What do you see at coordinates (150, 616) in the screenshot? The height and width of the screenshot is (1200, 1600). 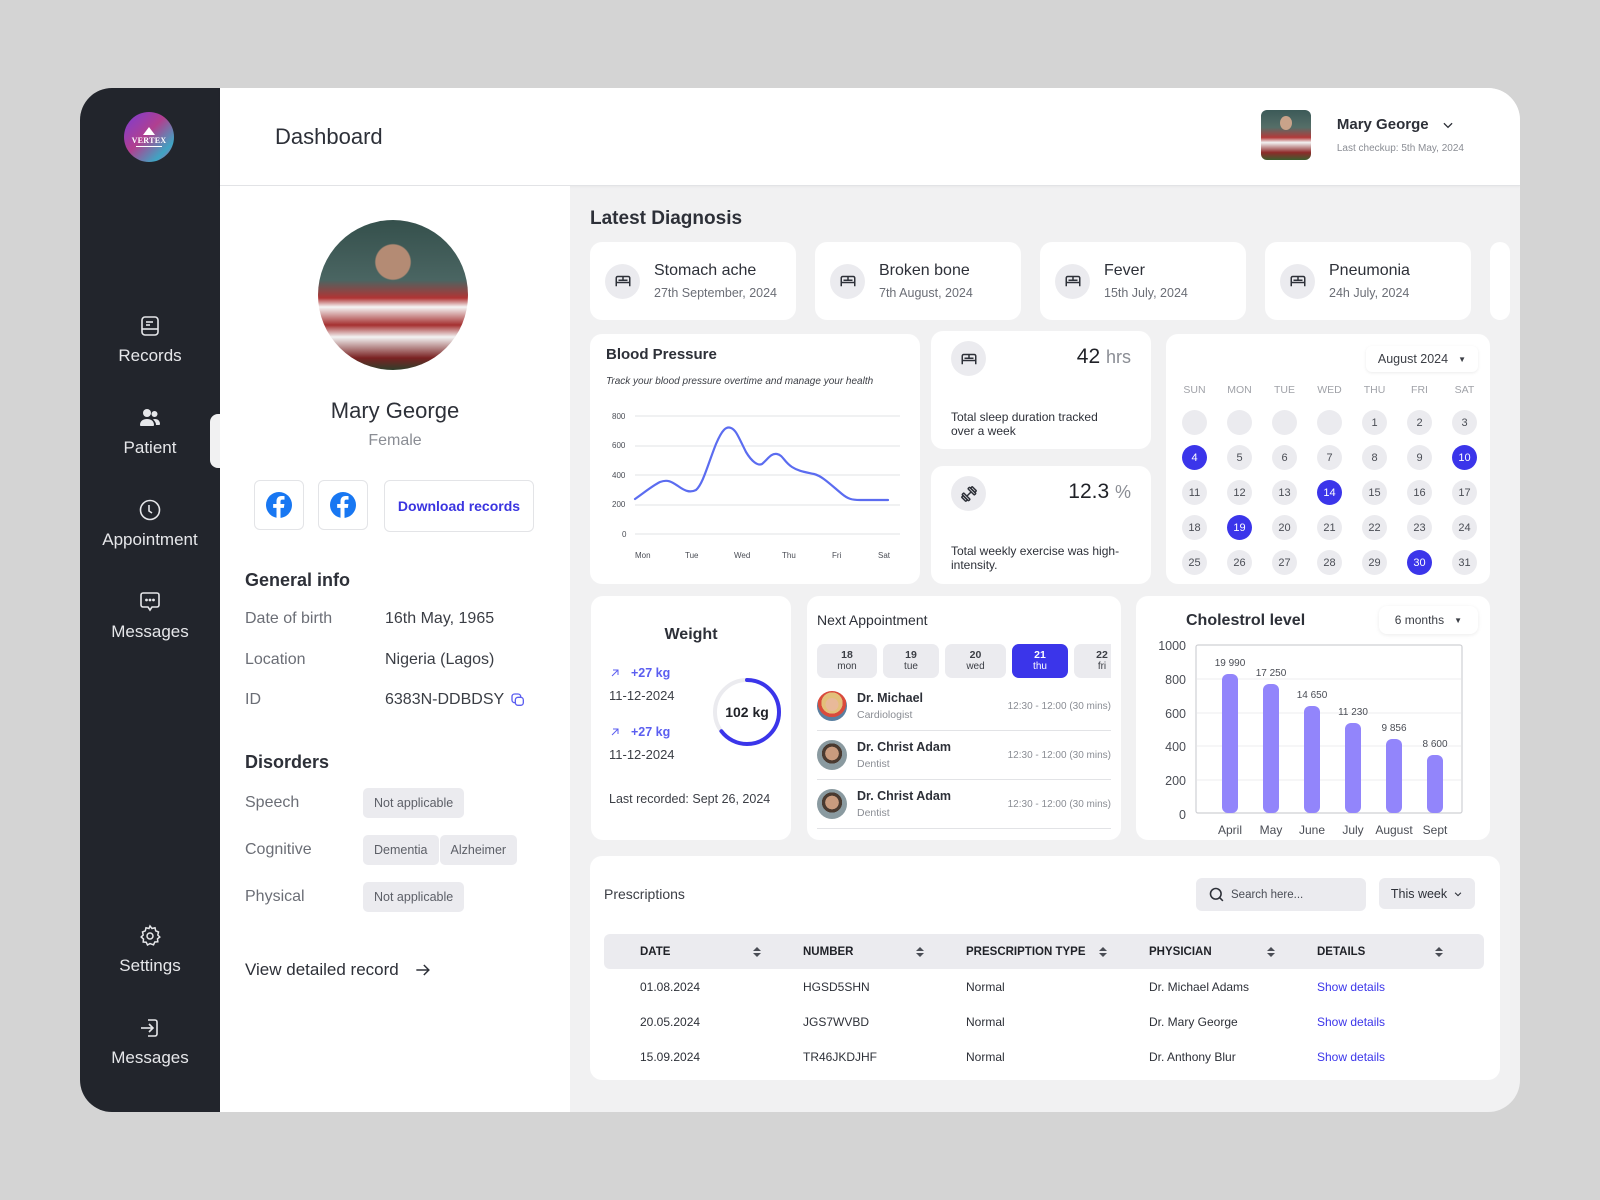 I see `sidebar-item-messages: Messages` at bounding box center [150, 616].